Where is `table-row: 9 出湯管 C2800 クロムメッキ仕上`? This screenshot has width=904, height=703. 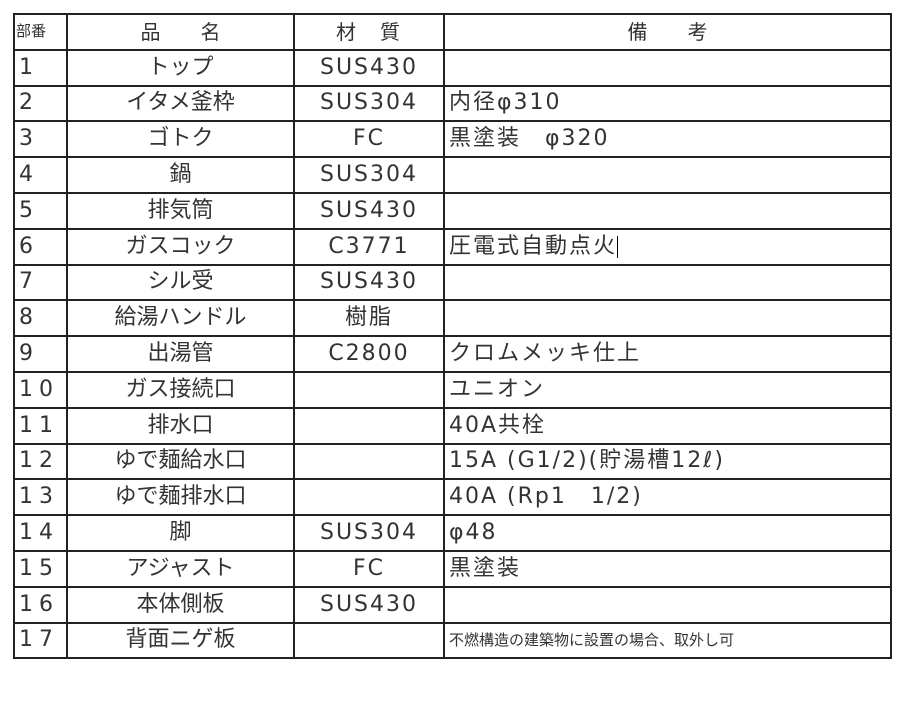 table-row: 9 出湯管 C2800 クロムメッキ仕上 is located at coordinates (452, 354).